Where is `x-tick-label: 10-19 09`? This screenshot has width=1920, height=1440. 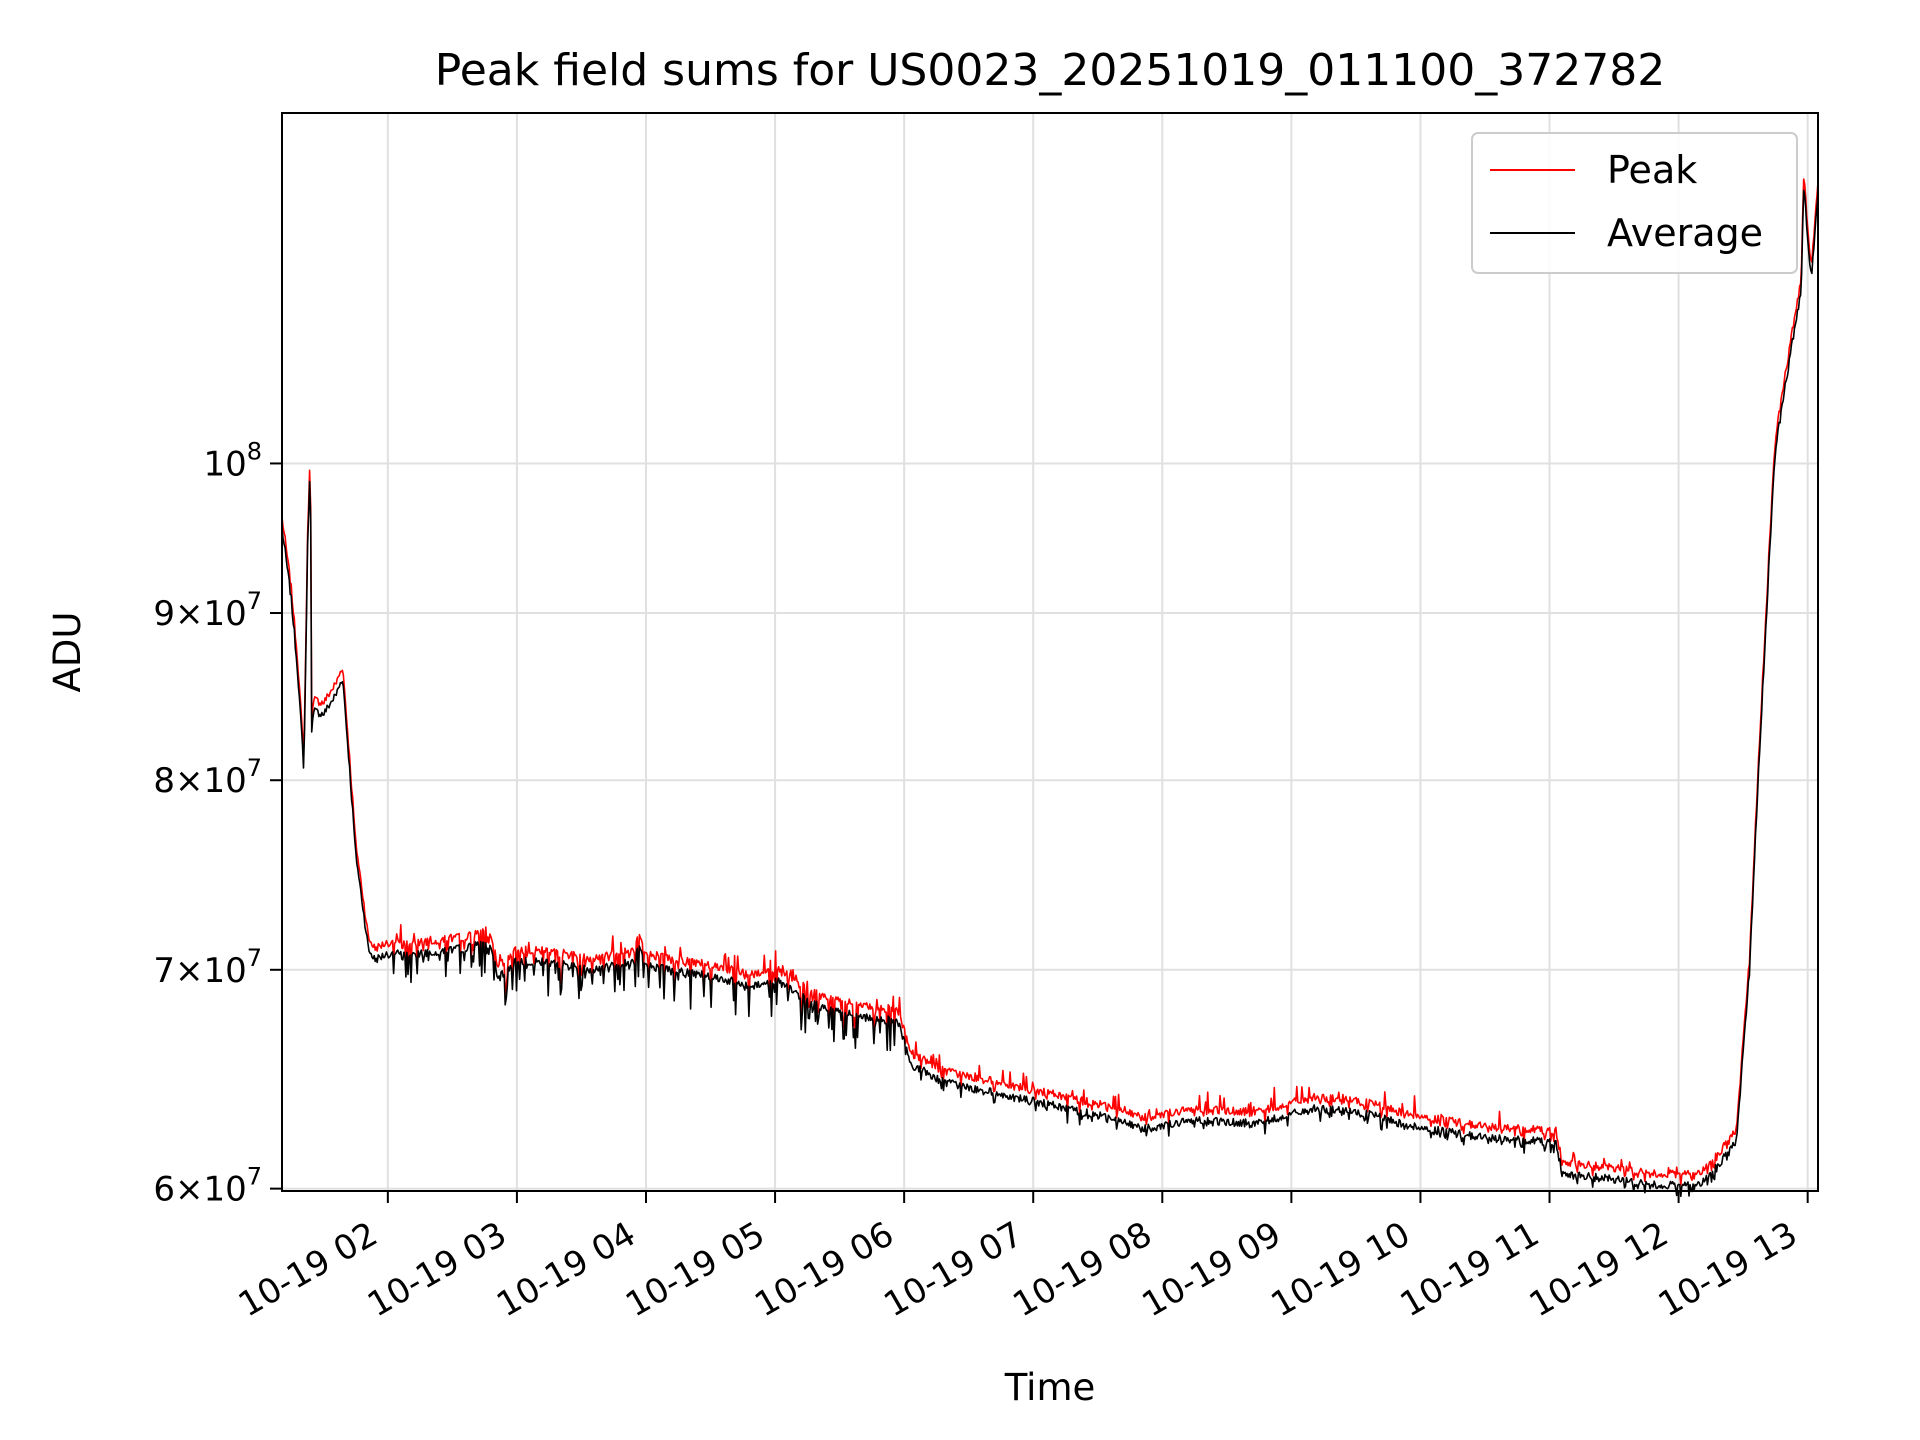
x-tick-label: 10-19 09 is located at coordinates (1211, 1269).